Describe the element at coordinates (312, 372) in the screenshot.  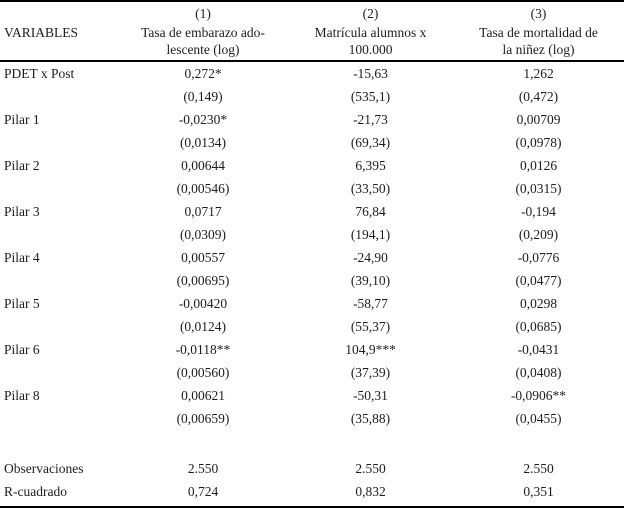
I see `stderr-row: (0,00560) (37,39) (0,0408)` at that location.